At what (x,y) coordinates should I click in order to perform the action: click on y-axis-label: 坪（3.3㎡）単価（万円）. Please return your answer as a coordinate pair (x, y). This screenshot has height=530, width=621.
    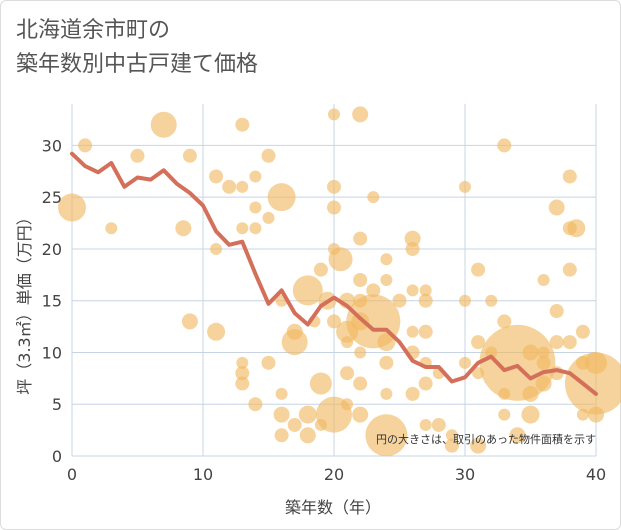
    Looking at the image, I should click on (24, 301).